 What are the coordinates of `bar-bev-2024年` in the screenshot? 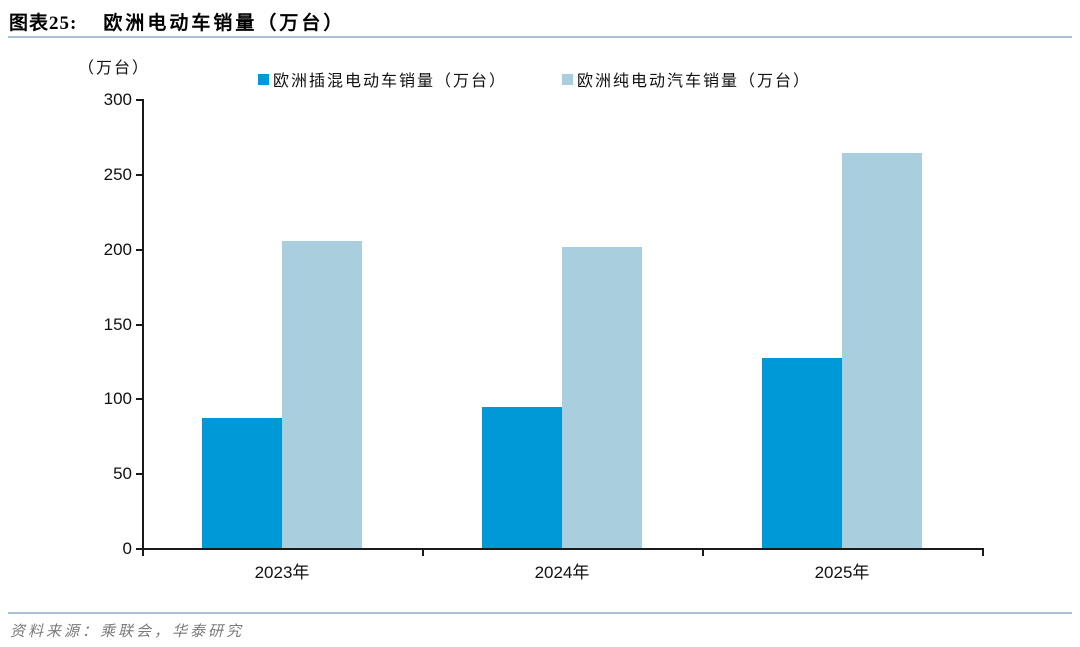 It's located at (602, 397).